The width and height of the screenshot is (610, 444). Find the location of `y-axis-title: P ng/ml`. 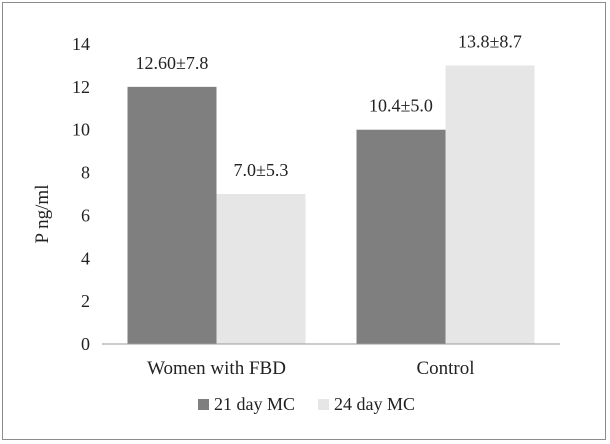

y-axis-title: P ng/ml is located at coordinates (42, 214).